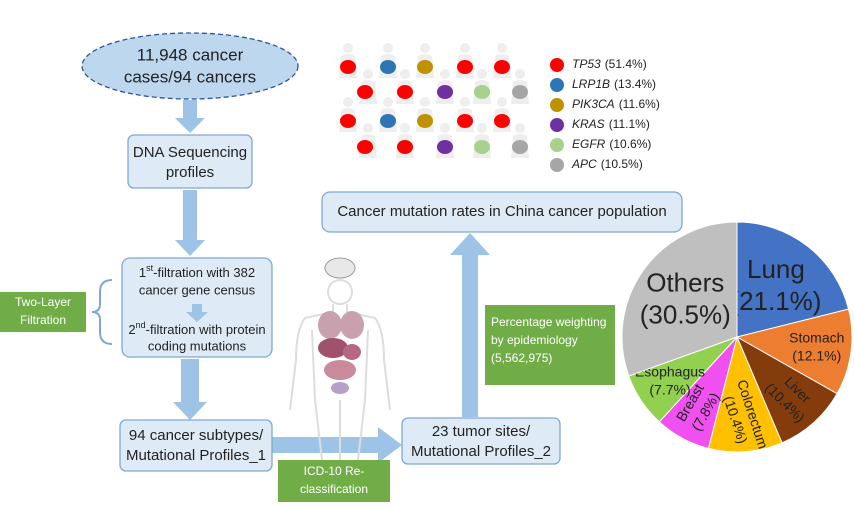 This screenshot has height=508, width=854. What do you see at coordinates (190, 54) in the screenshot?
I see `node-text: 11,948 cancer` at bounding box center [190, 54].